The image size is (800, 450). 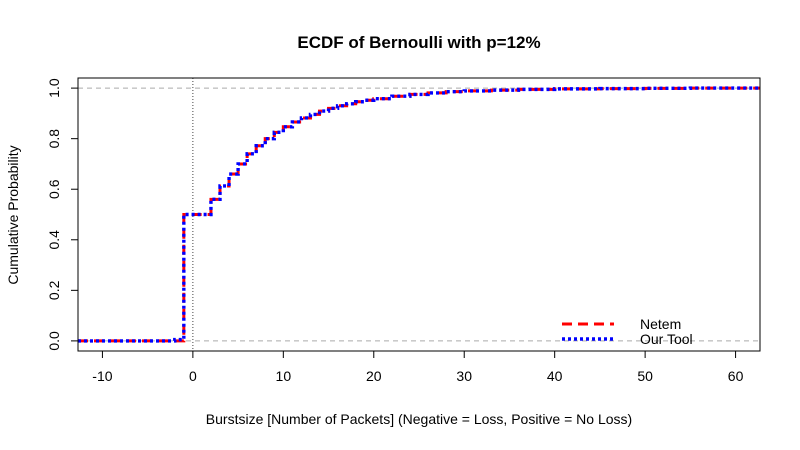 I want to click on y-tick-label: 1.0, so click(x=54, y=88).